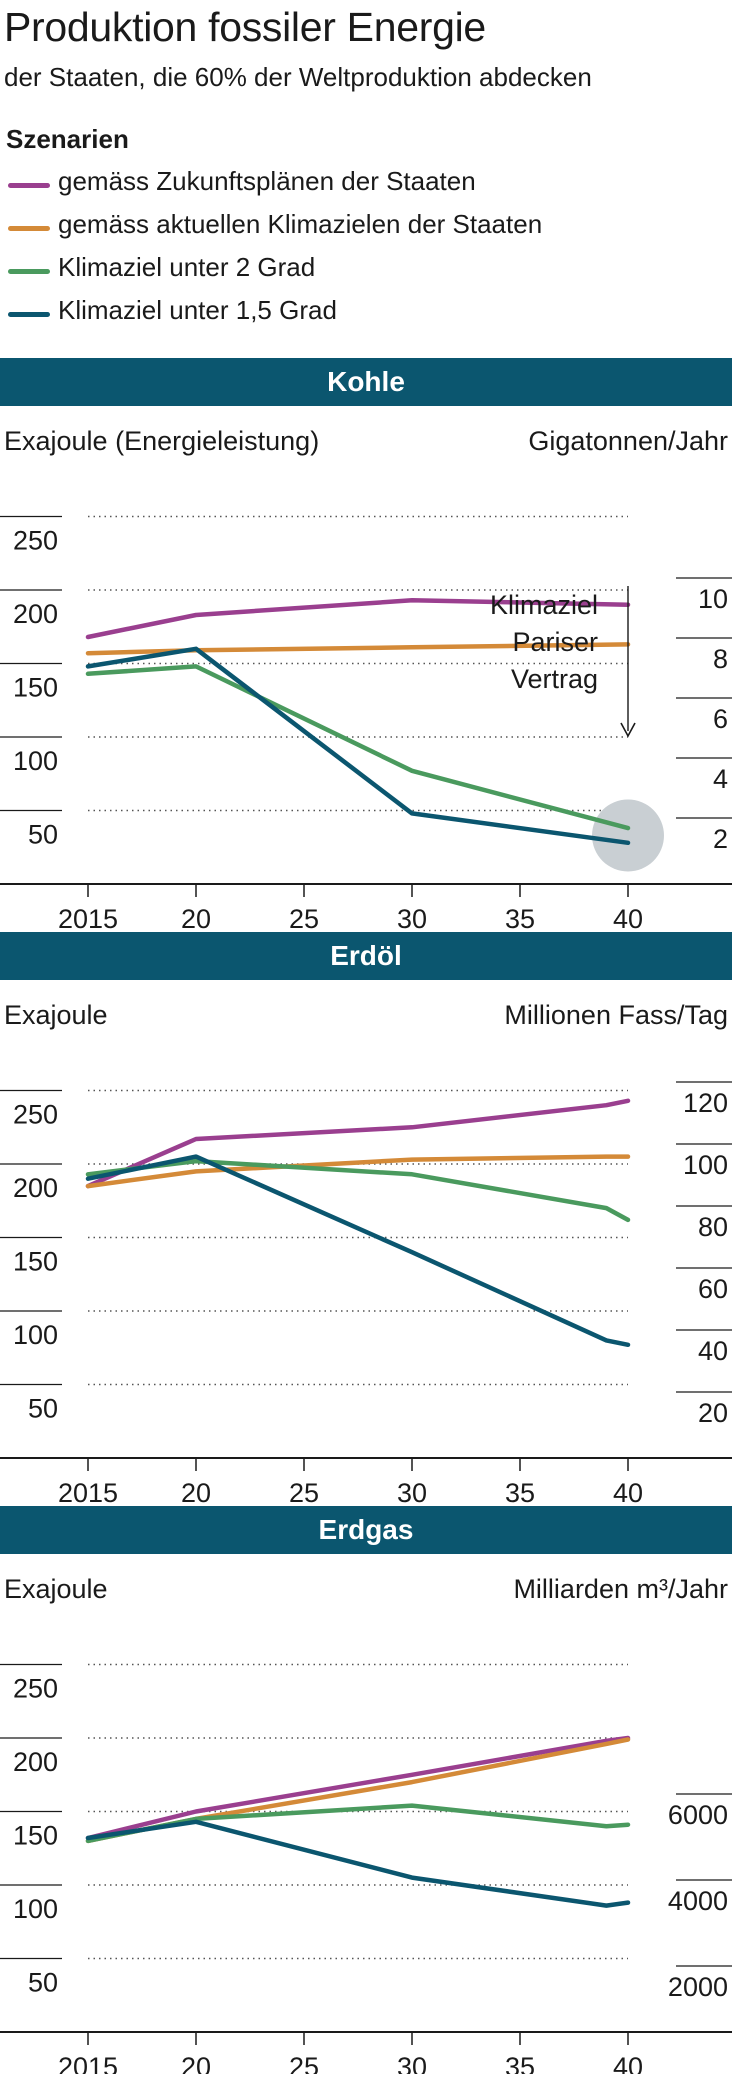 The height and width of the screenshot is (2074, 732). I want to click on y2-tick-label: 60, so click(713, 1289).